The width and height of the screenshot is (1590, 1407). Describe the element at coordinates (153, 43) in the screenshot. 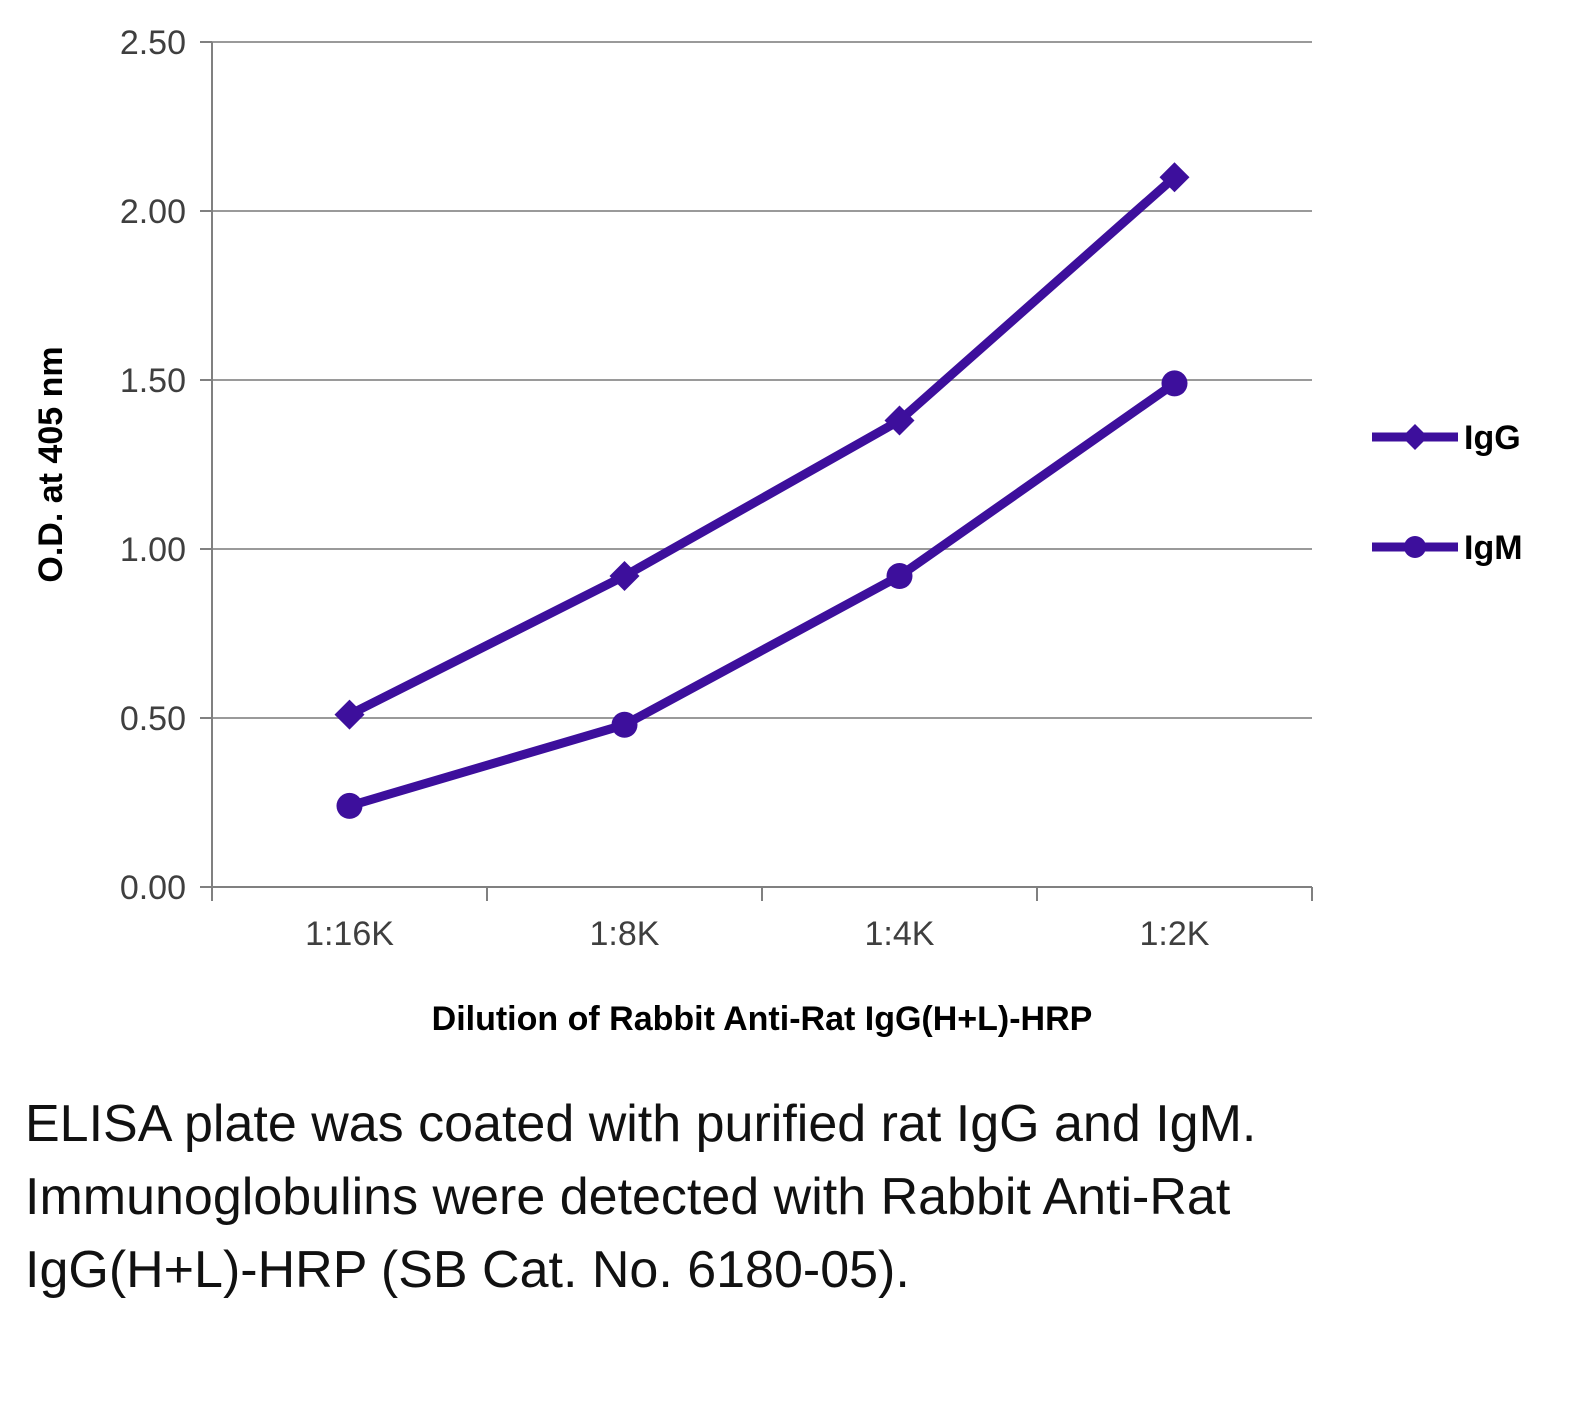

I see `y-tick-label: 2.50` at that location.